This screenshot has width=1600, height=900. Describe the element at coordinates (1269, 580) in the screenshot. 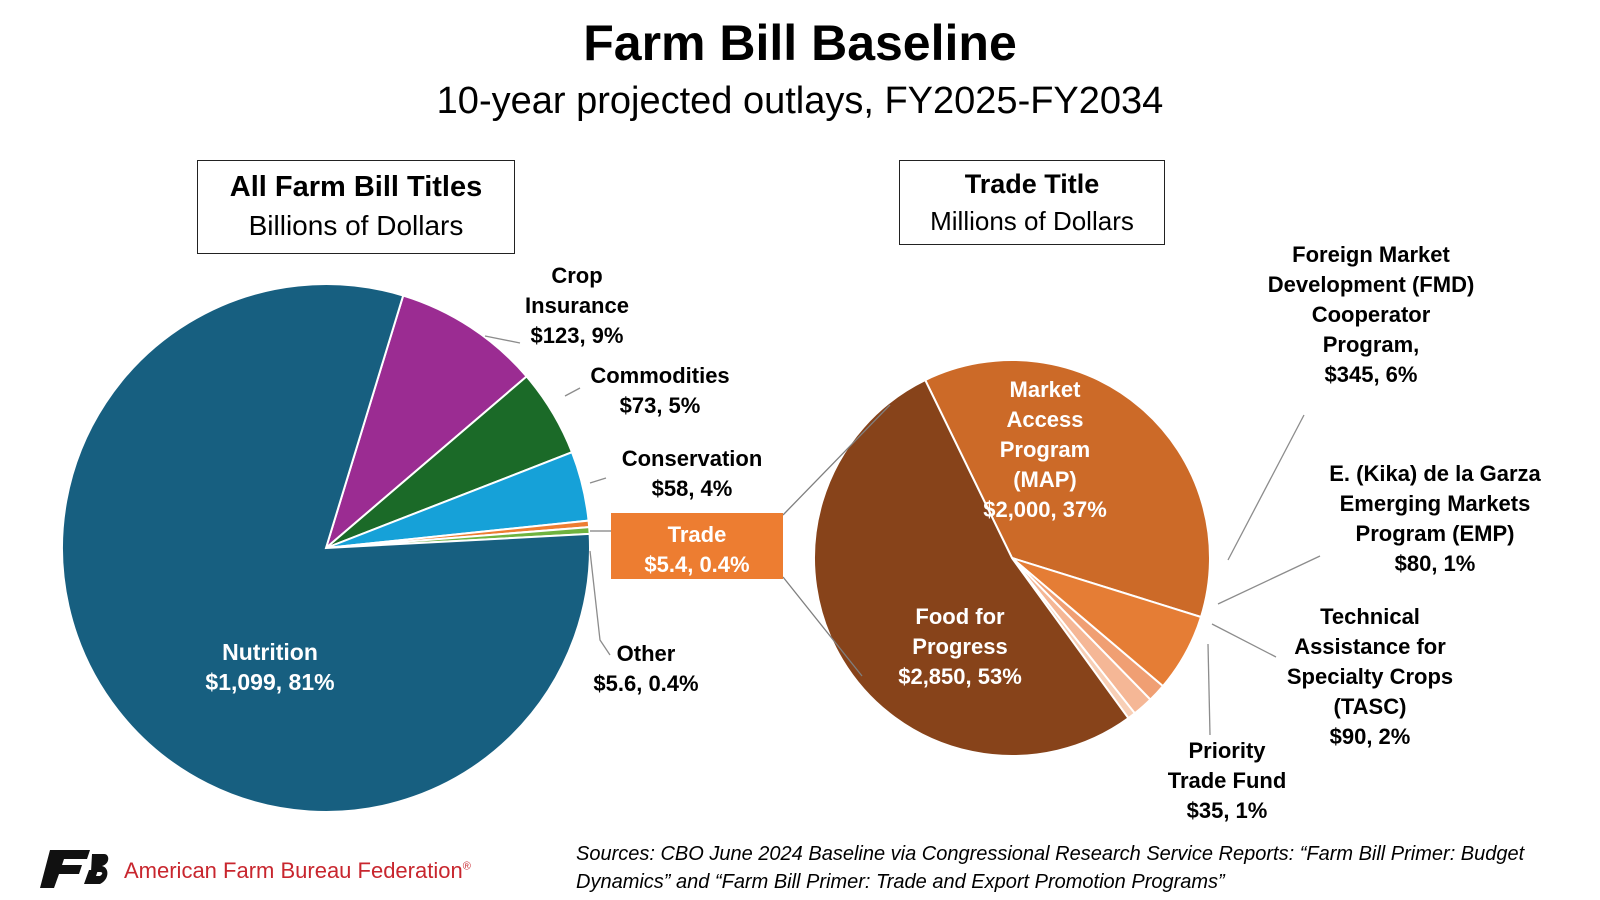

I see `leader-emp` at that location.